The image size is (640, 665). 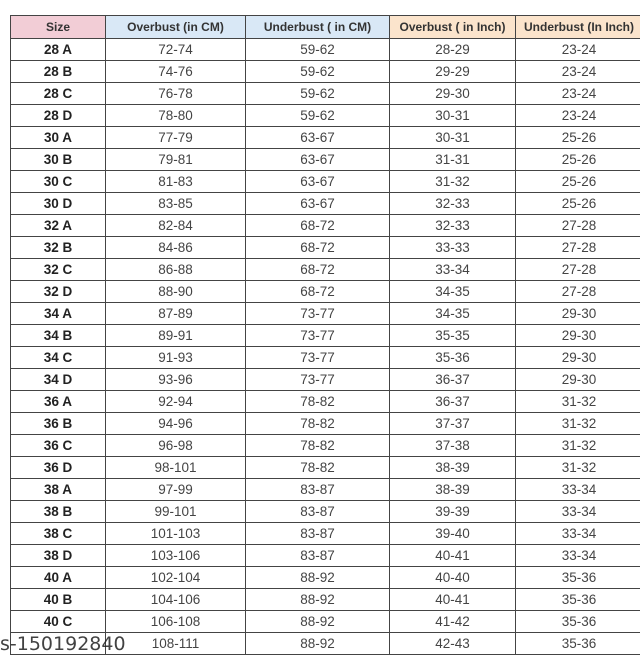 What do you see at coordinates (175, 71) in the screenshot?
I see `measurement-cell: 74-76` at bounding box center [175, 71].